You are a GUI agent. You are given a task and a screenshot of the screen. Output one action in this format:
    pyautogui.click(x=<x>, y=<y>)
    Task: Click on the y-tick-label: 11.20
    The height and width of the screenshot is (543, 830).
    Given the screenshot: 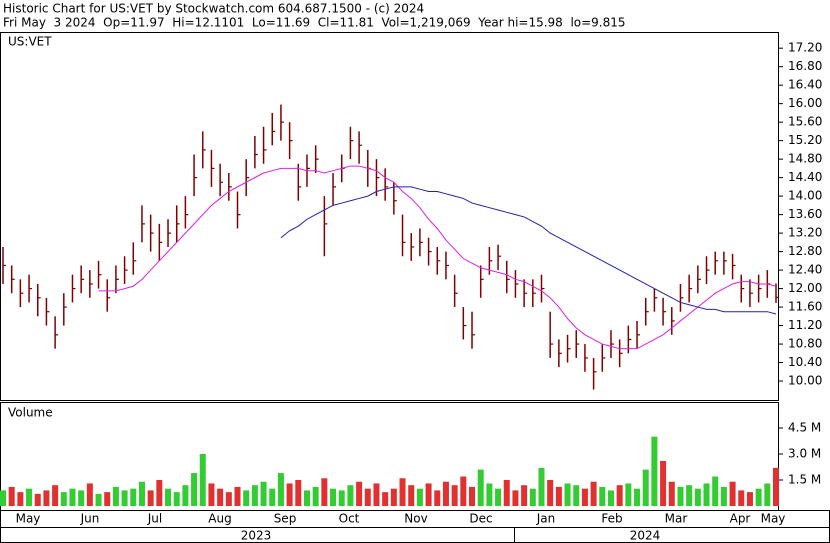 What is the action you would take?
    pyautogui.click(x=805, y=325)
    